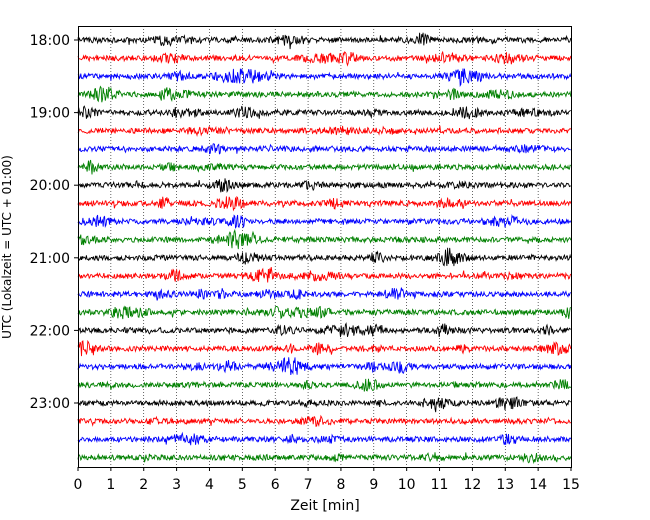  What do you see at coordinates (324, 203) in the screenshot?
I see `trace-2015` at bounding box center [324, 203].